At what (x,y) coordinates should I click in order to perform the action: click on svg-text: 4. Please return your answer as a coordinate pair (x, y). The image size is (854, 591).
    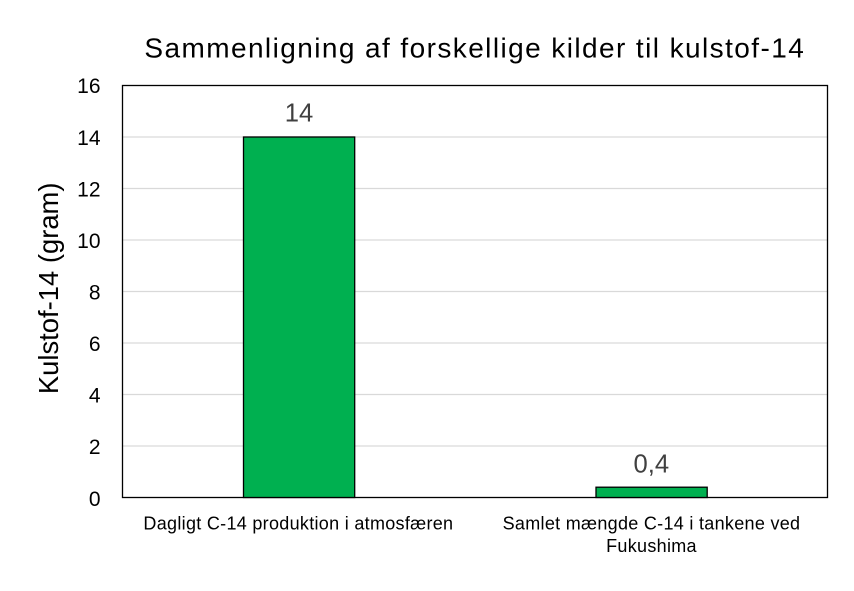
    Looking at the image, I should click on (95, 396).